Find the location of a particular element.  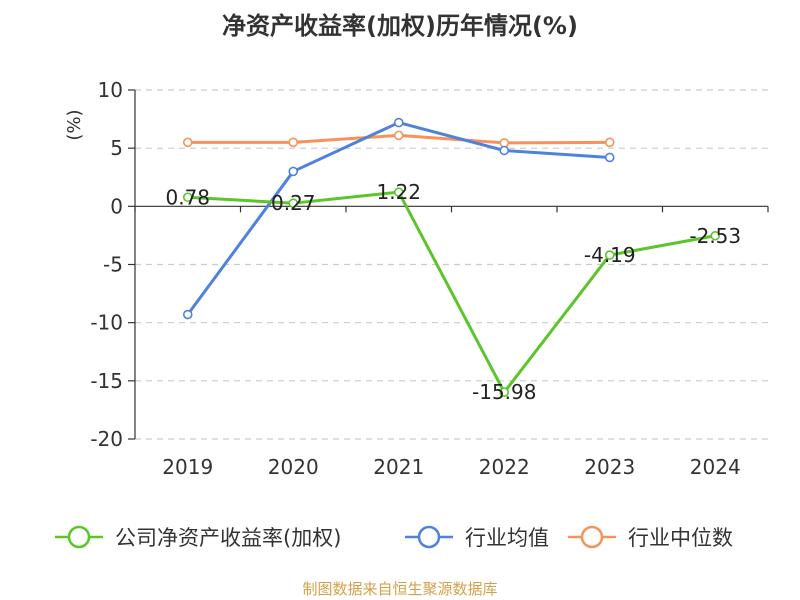

data-label: -2.53 is located at coordinates (715, 236).